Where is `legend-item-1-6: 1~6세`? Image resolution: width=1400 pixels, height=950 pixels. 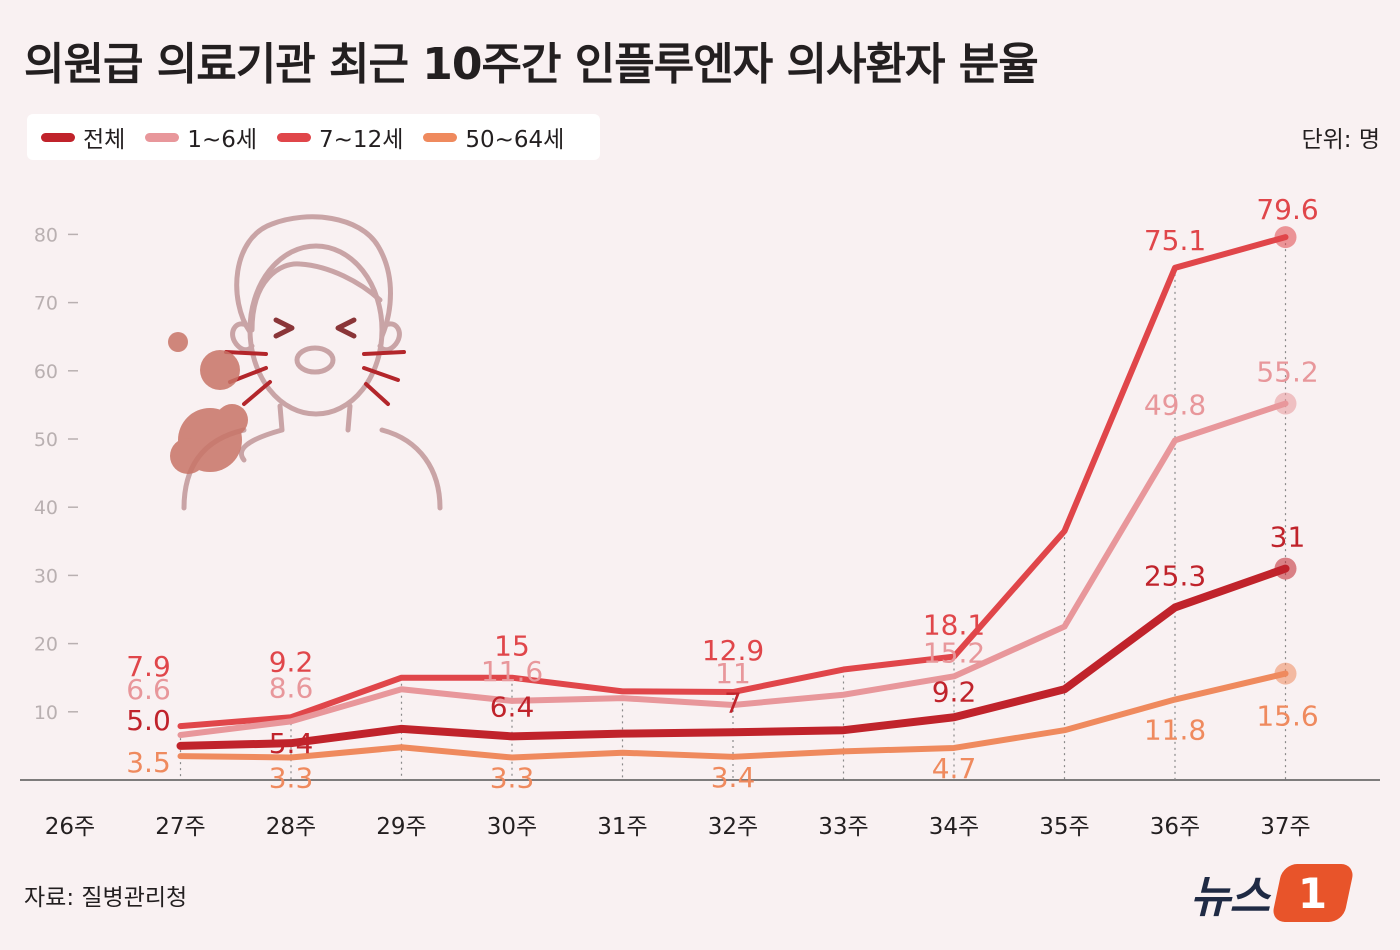 legend-item-1-6: 1~6세 is located at coordinates (201, 137).